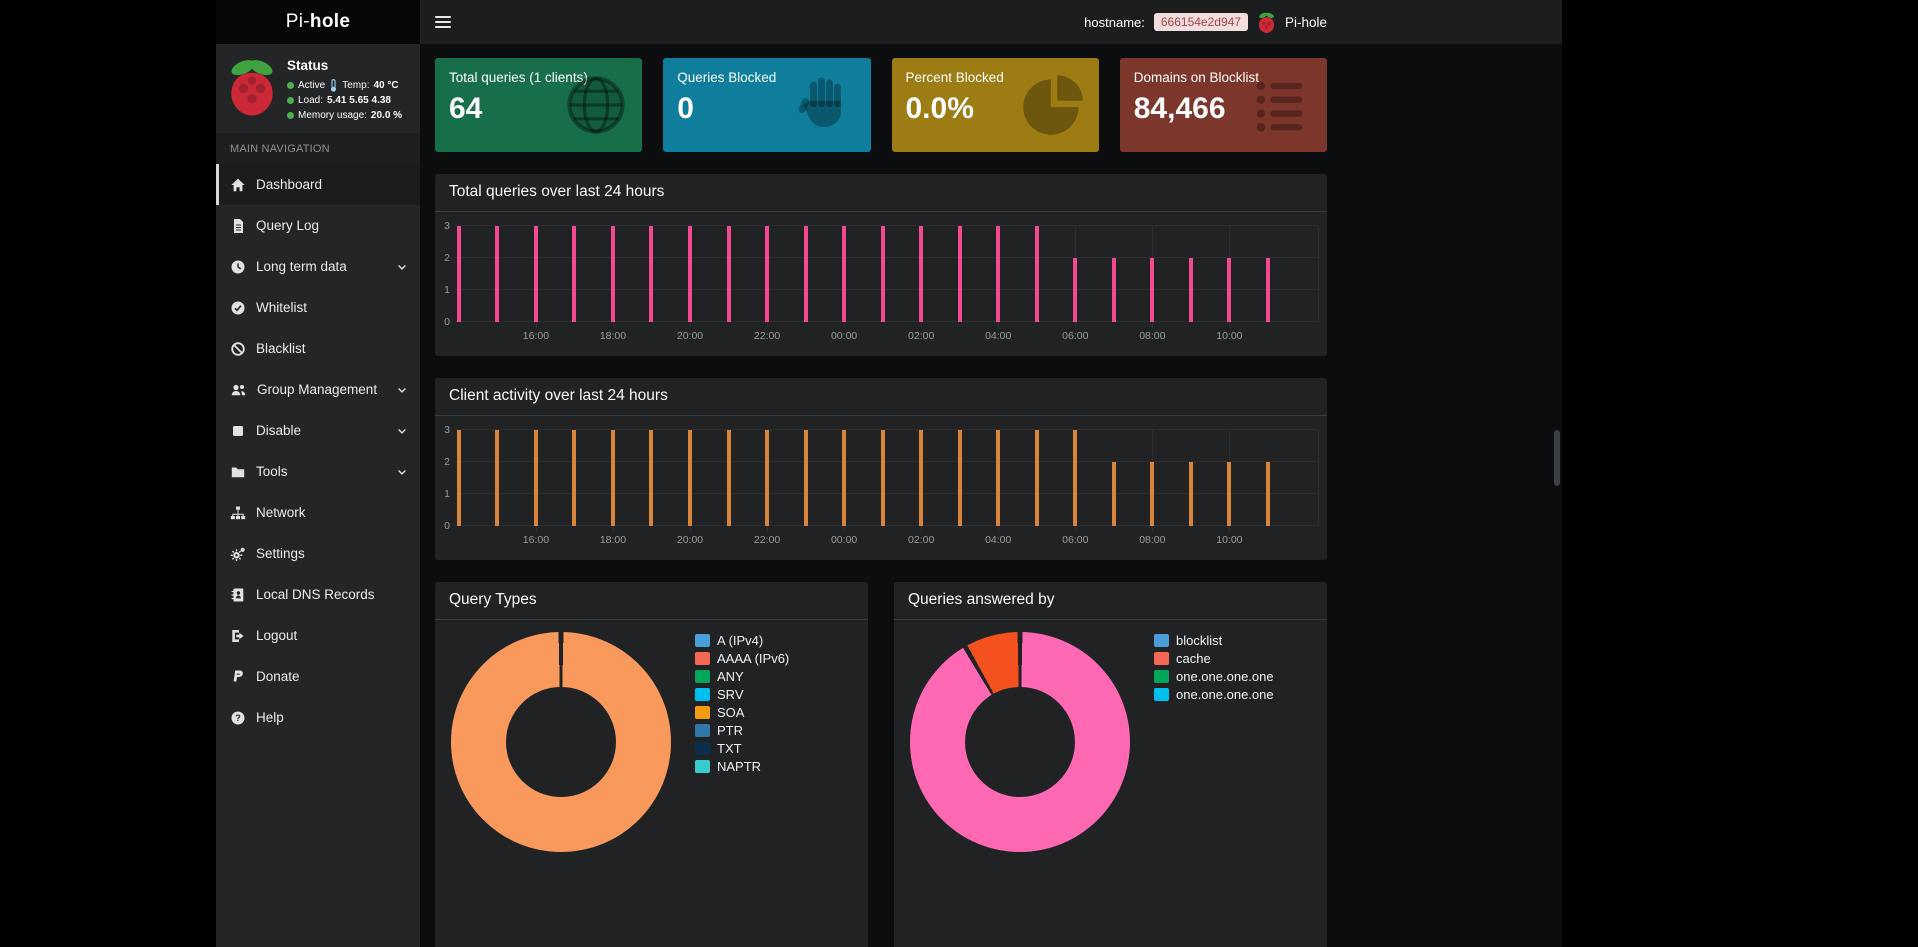 This screenshot has width=1918, height=947. I want to click on legend-item: ANY, so click(742, 676).